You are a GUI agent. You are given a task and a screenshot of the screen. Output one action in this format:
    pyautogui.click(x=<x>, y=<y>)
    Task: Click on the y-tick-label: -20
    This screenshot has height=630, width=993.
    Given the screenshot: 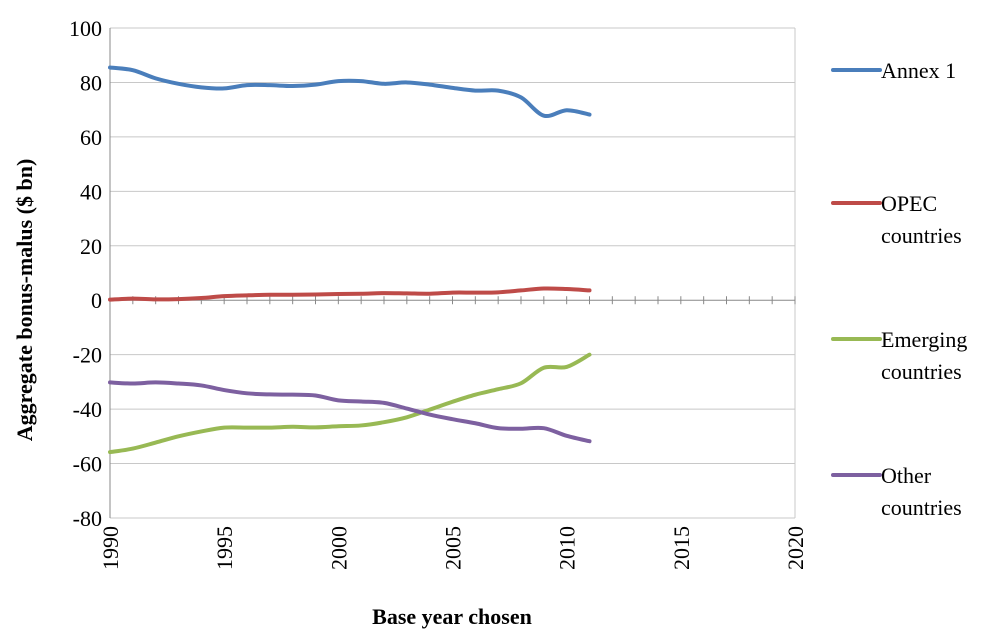 What is the action you would take?
    pyautogui.click(x=87, y=355)
    